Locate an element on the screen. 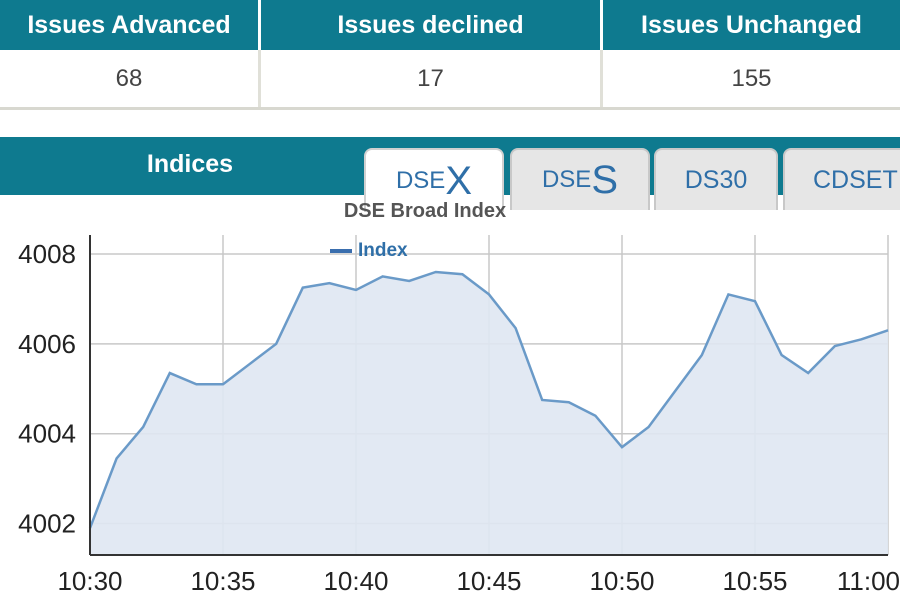 This screenshot has height=600, width=900. tab-dsex-suffix: X is located at coordinates (459, 180).